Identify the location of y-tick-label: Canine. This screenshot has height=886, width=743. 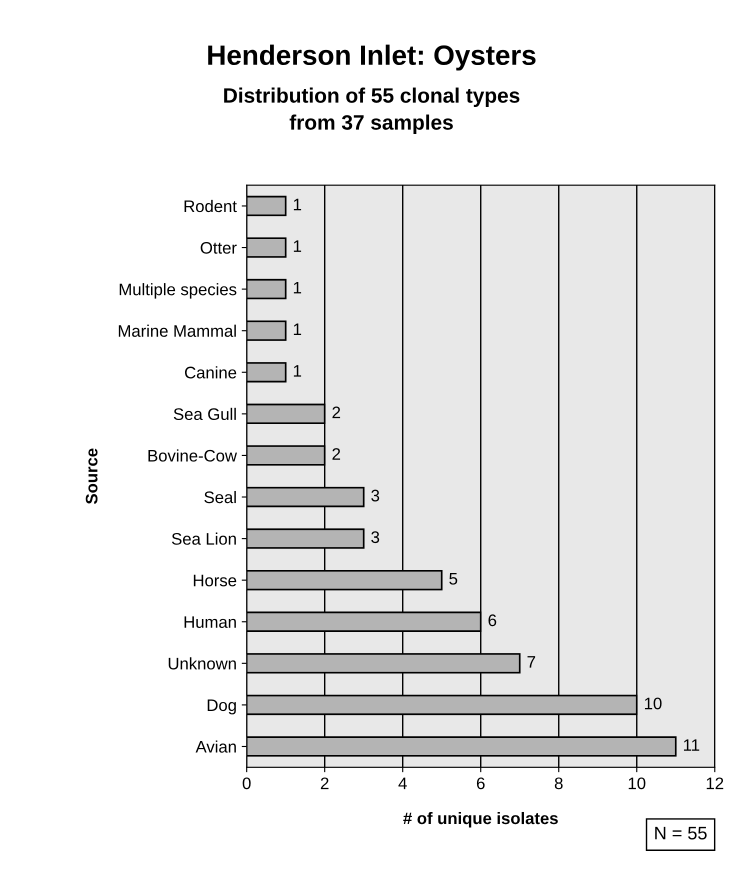
(210, 372).